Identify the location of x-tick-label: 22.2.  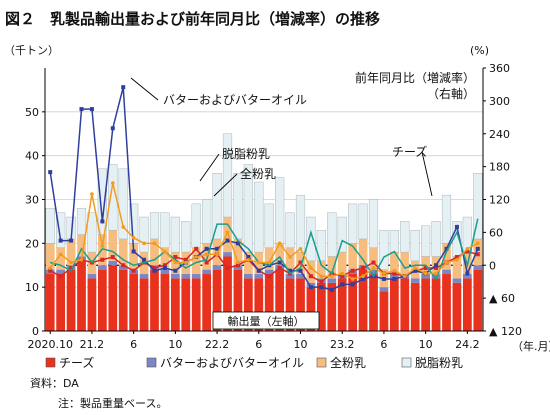
(217, 344).